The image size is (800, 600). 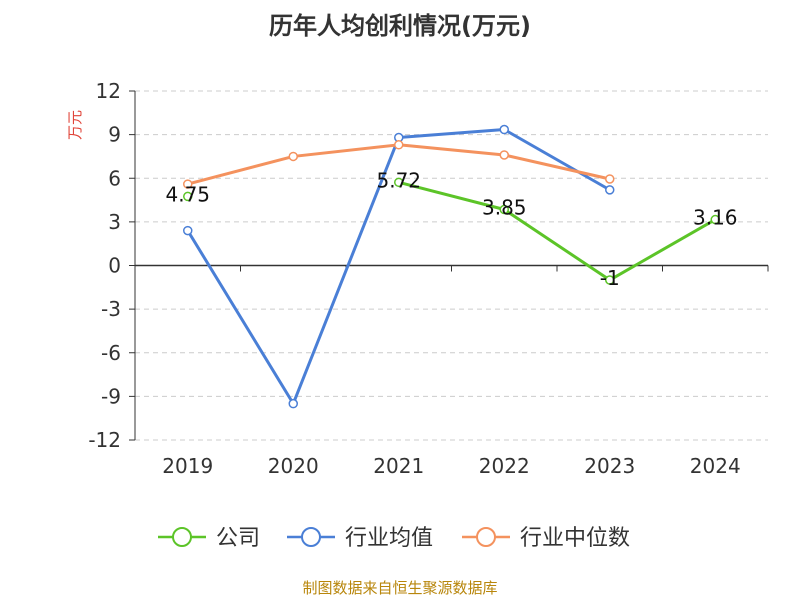 What do you see at coordinates (111, 396) in the screenshot?
I see `y-tick-label: -9` at bounding box center [111, 396].